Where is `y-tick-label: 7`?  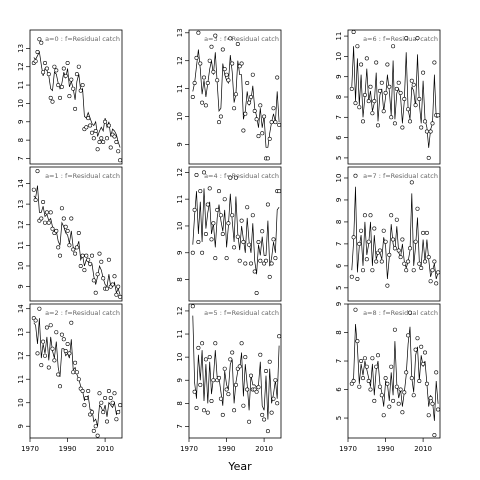 y-tick-label: 7 is located at coordinates (180, 426).